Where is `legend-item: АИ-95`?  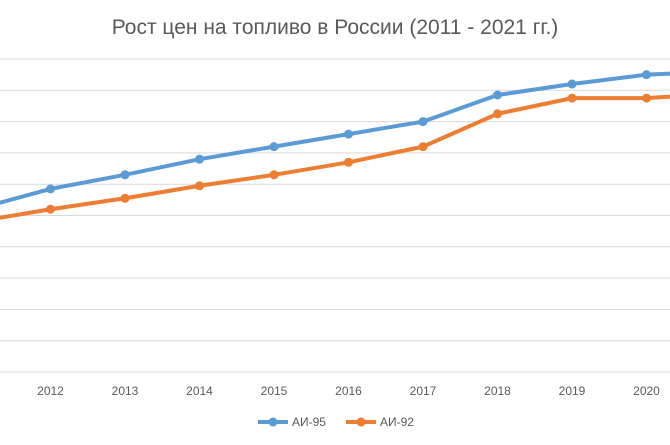
legend-item: АИ-95 is located at coordinates (292, 422).